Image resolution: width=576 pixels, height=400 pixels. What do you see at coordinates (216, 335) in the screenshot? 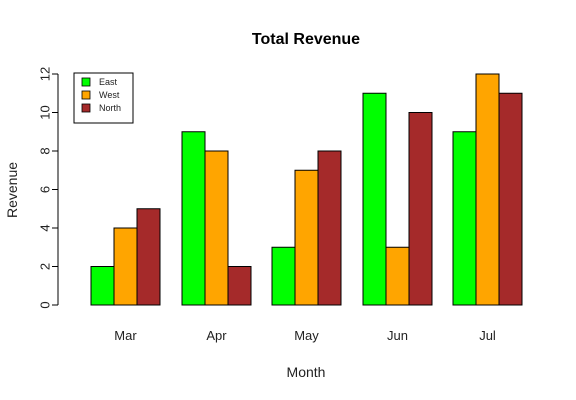
I see `x-tick-label: Apr` at bounding box center [216, 335].